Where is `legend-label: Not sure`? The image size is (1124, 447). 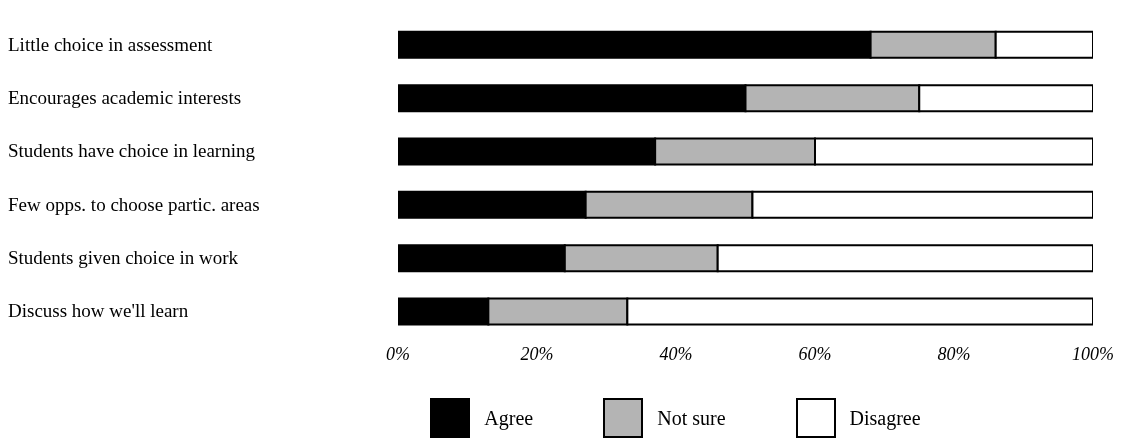 legend-label: Not sure is located at coordinates (691, 418).